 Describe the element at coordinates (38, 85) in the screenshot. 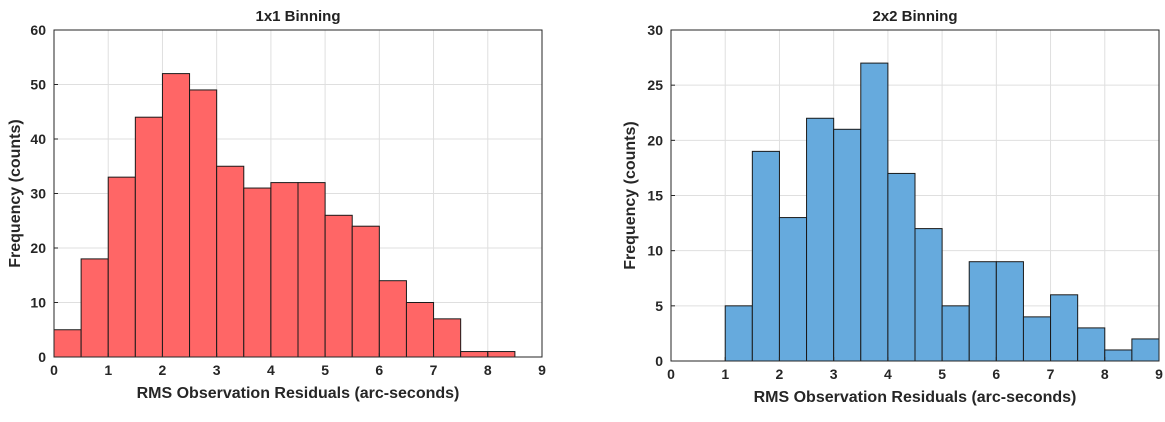

I see `y-tick-label: 50` at that location.